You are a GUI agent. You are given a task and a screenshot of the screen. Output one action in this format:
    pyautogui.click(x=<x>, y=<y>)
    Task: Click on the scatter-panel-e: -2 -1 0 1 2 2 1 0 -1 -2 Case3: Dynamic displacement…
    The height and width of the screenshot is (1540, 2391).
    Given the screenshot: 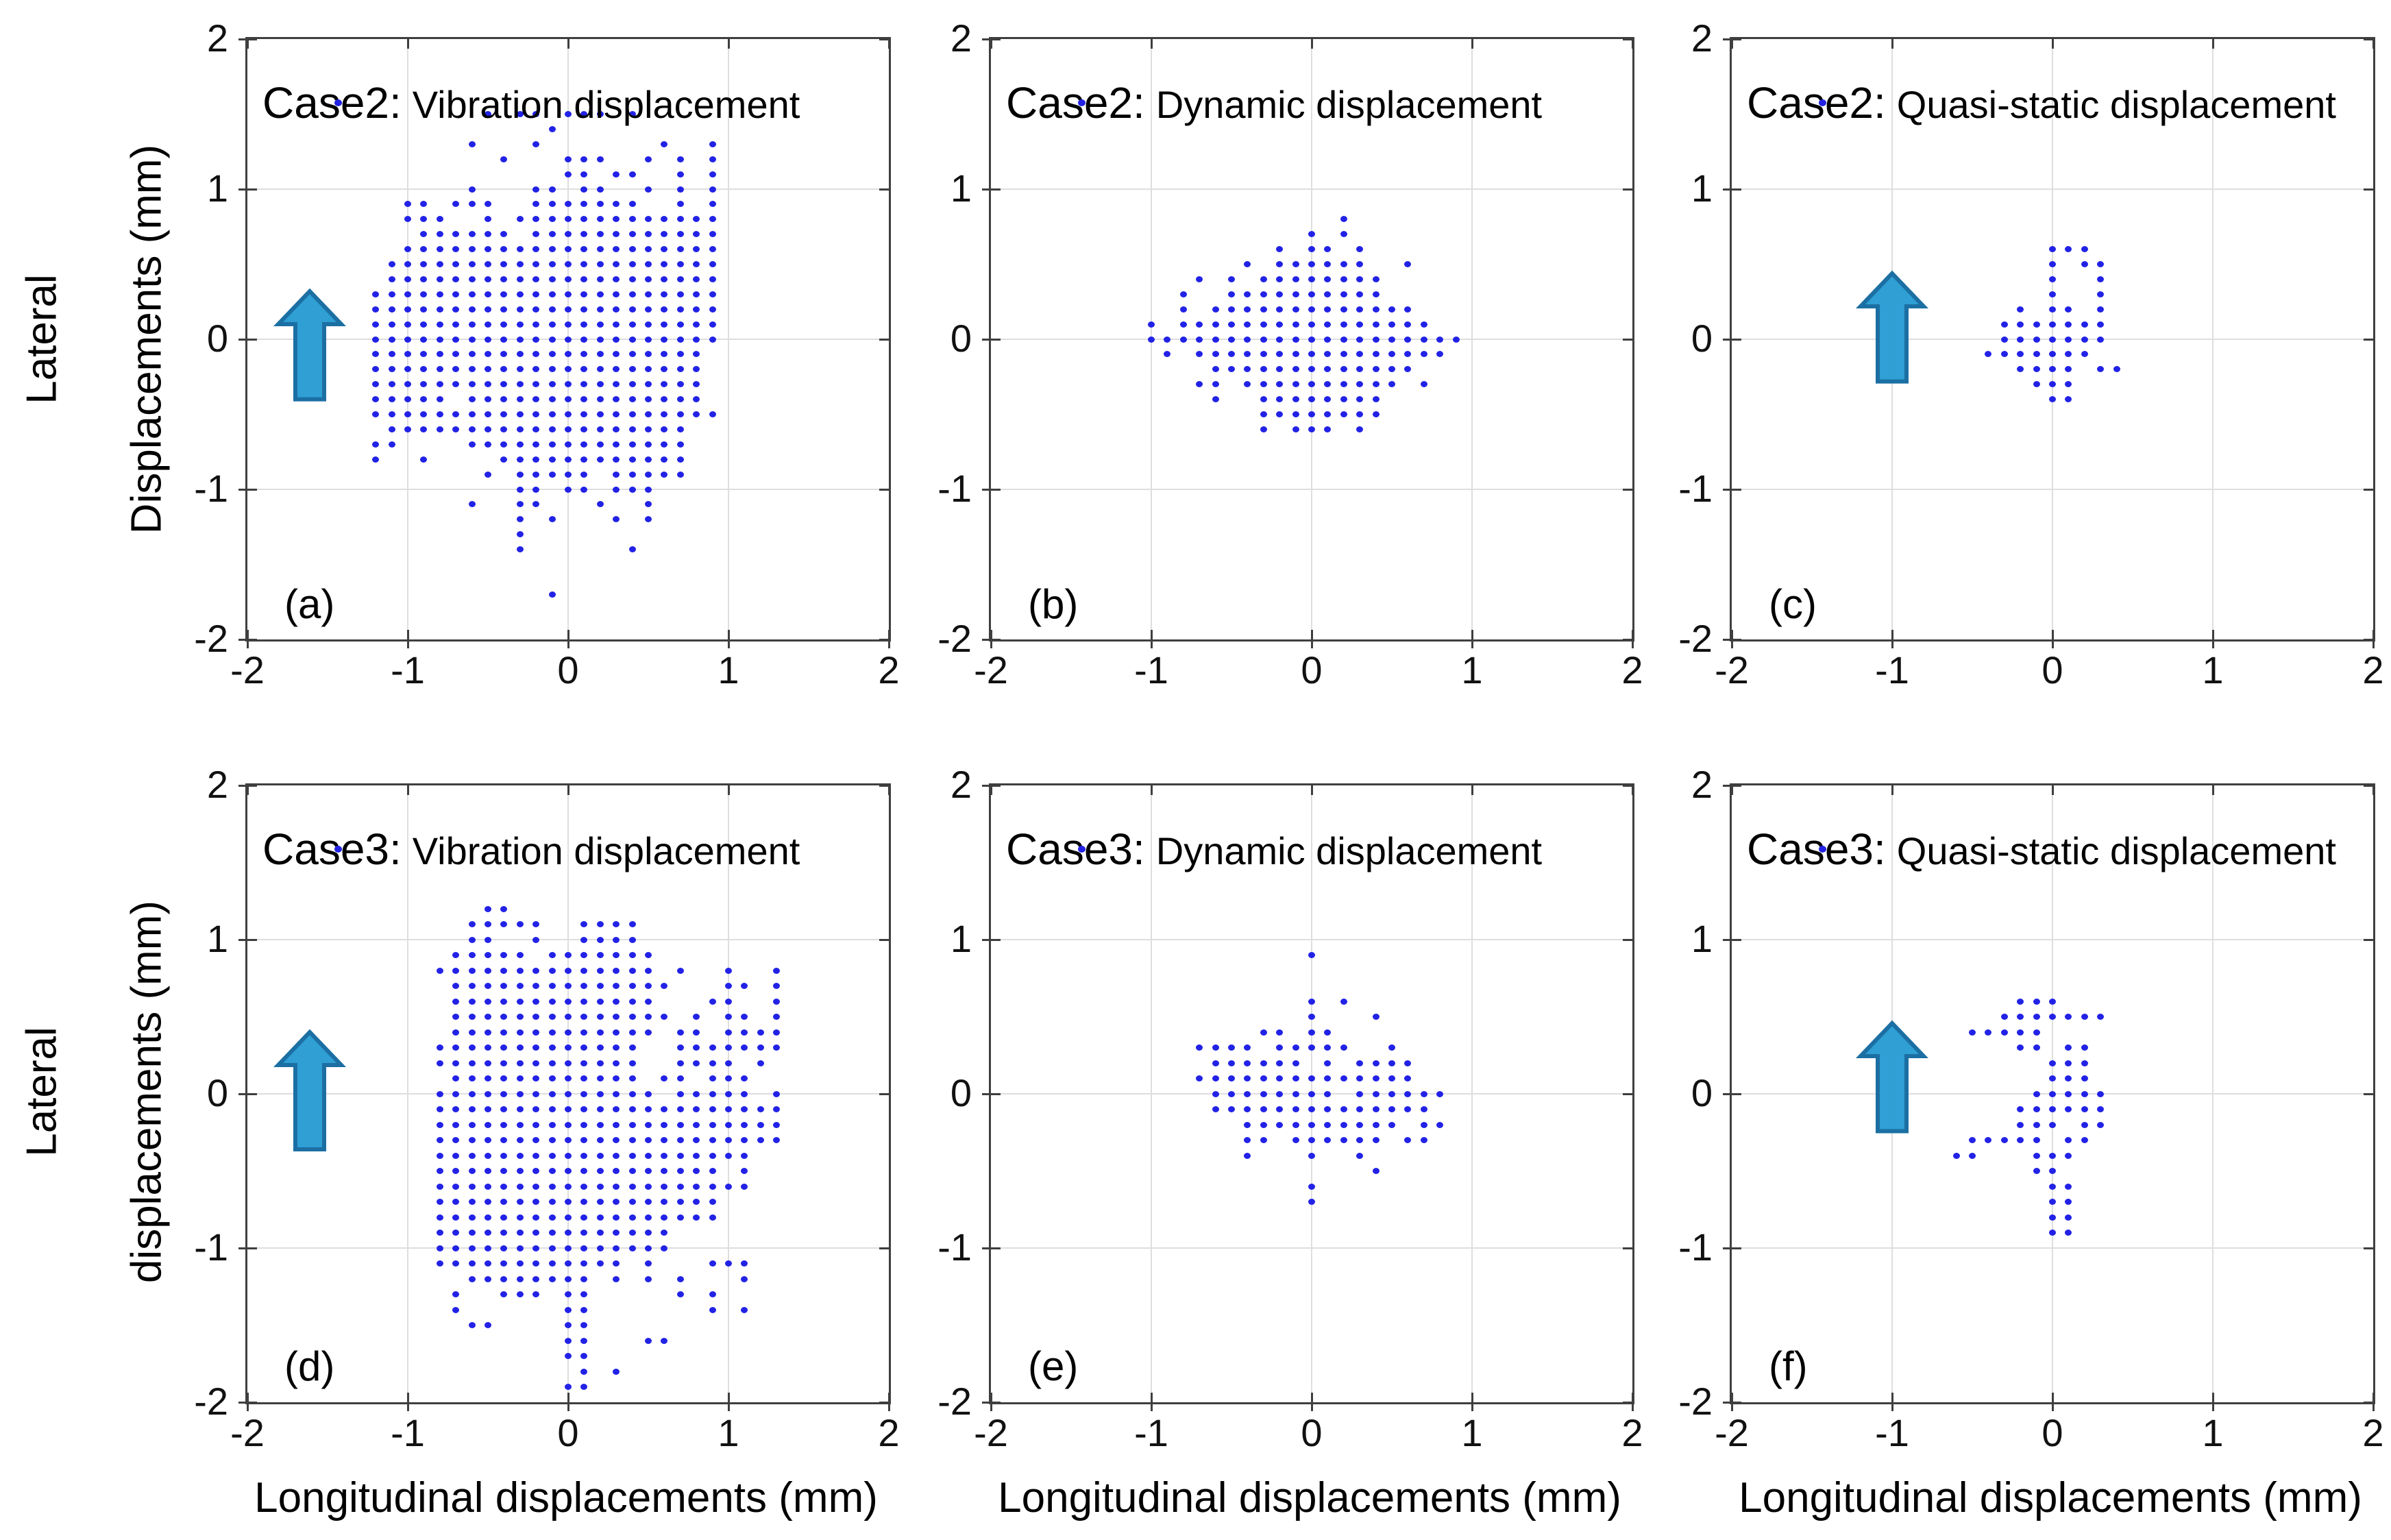 What is the action you would take?
    pyautogui.click(x=1290, y=1108)
    